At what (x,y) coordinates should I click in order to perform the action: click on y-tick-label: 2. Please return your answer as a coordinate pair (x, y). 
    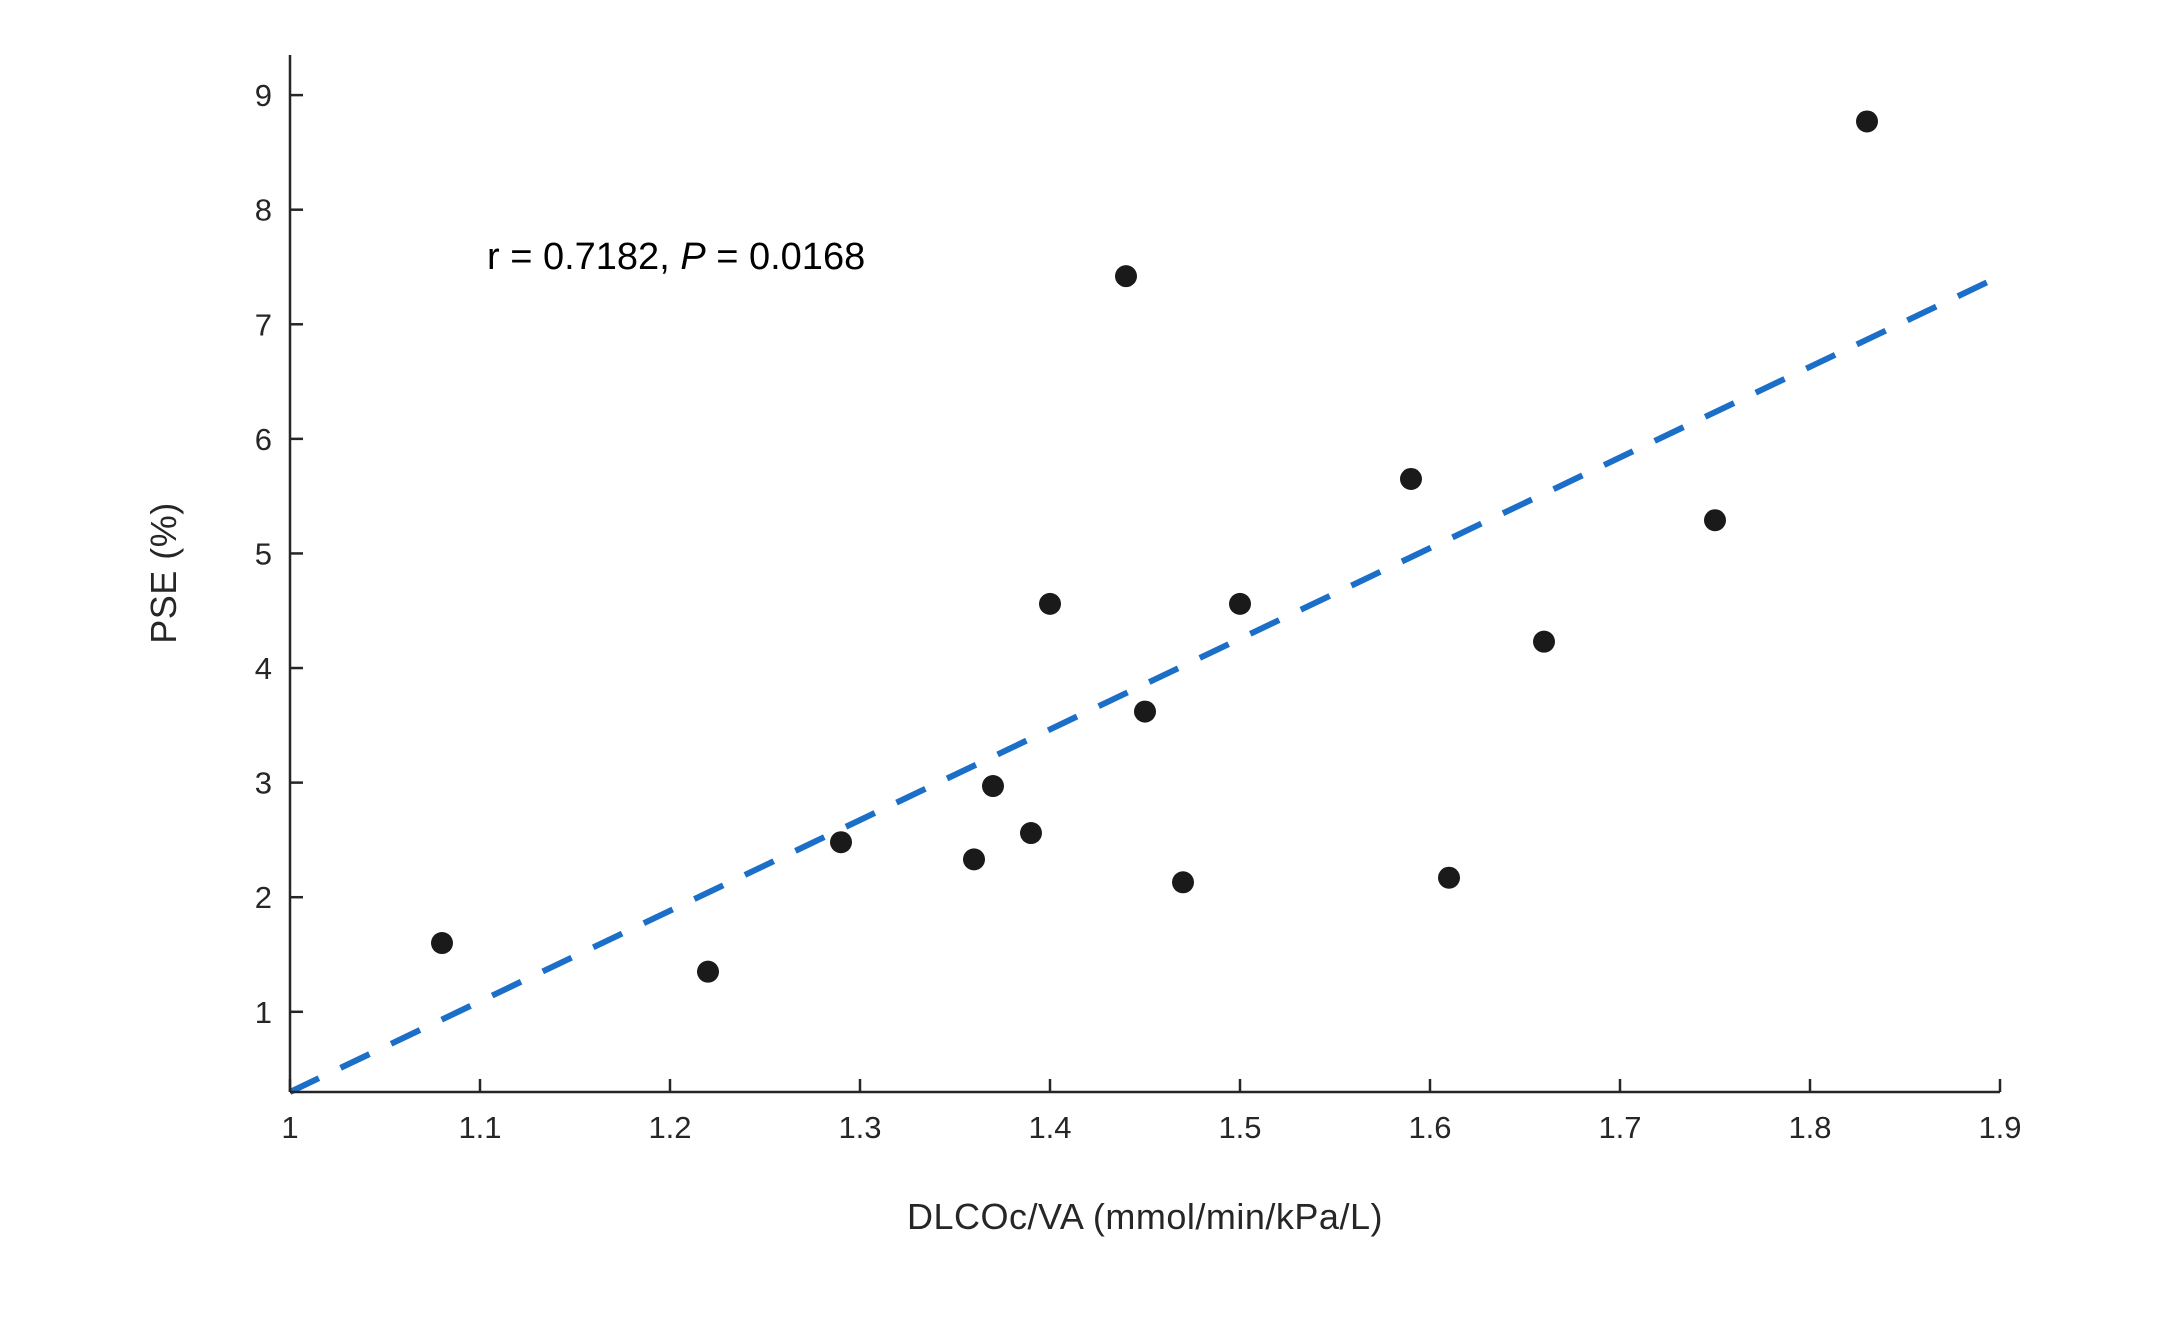
    Looking at the image, I should click on (263, 897).